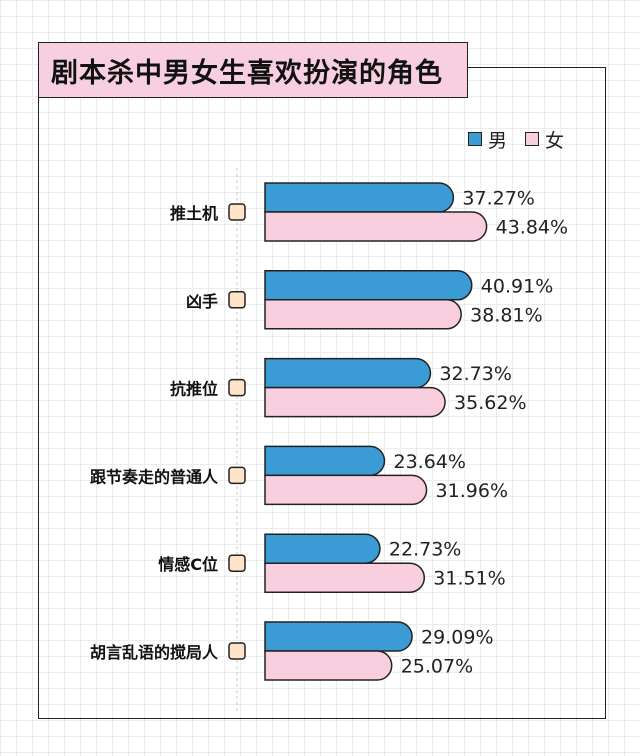 The image size is (640, 756). Describe the element at coordinates (506, 315) in the screenshot. I see `value-label-female: 38.81%` at that location.